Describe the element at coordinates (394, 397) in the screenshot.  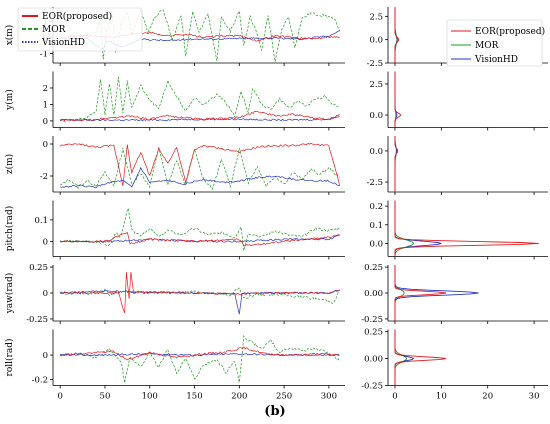
I see `hist-xtick-label-0: 0` at that location.